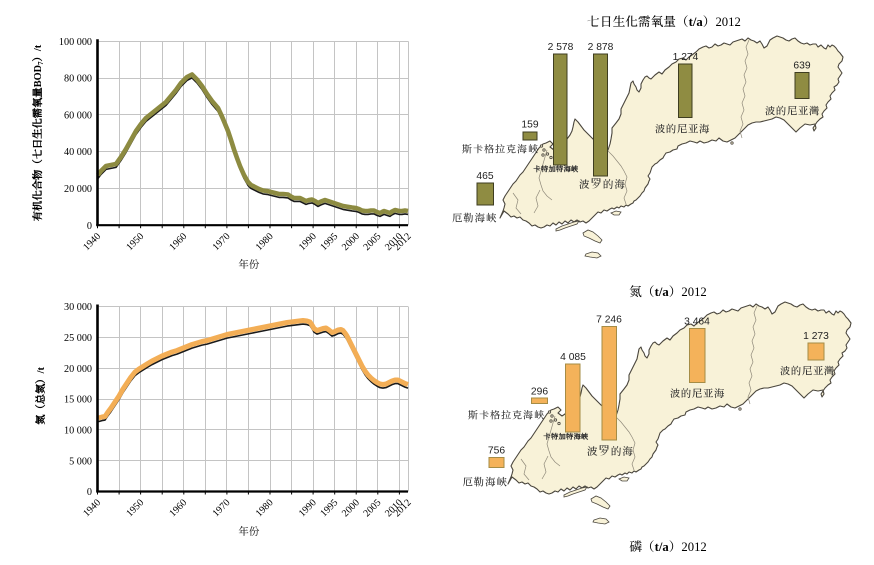  What do you see at coordinates (78, 400) in the screenshot?
I see `svg-text: 15 000` at bounding box center [78, 400].